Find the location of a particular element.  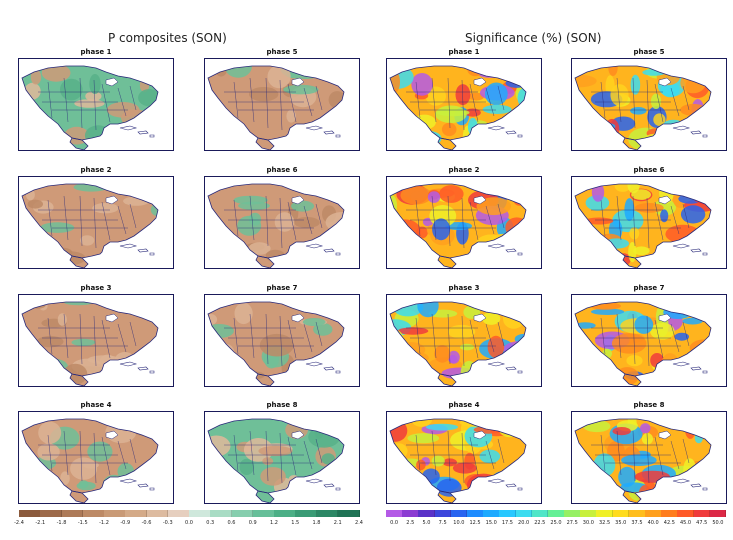

panel-label: phase 7 is located at coordinates (649, 288).